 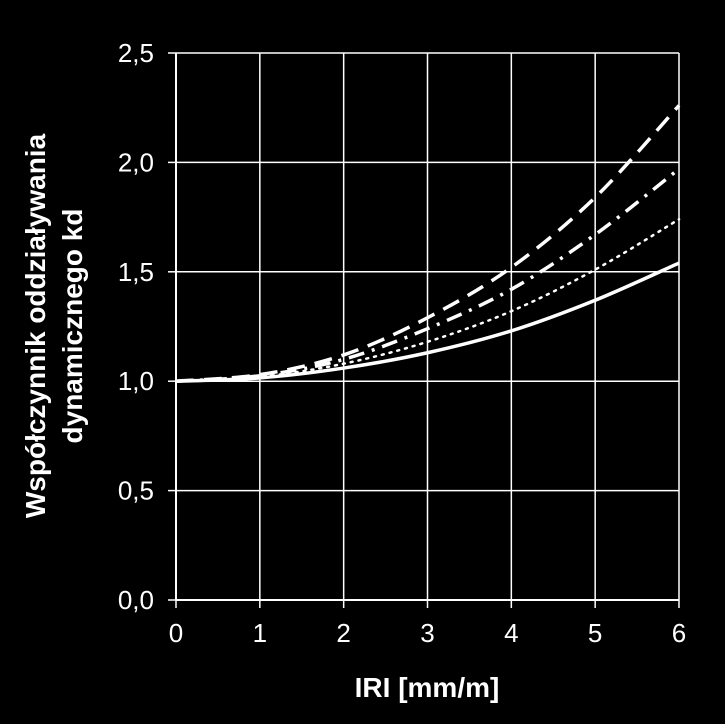 I want to click on x-tick-label: 4, so click(x=511, y=633).